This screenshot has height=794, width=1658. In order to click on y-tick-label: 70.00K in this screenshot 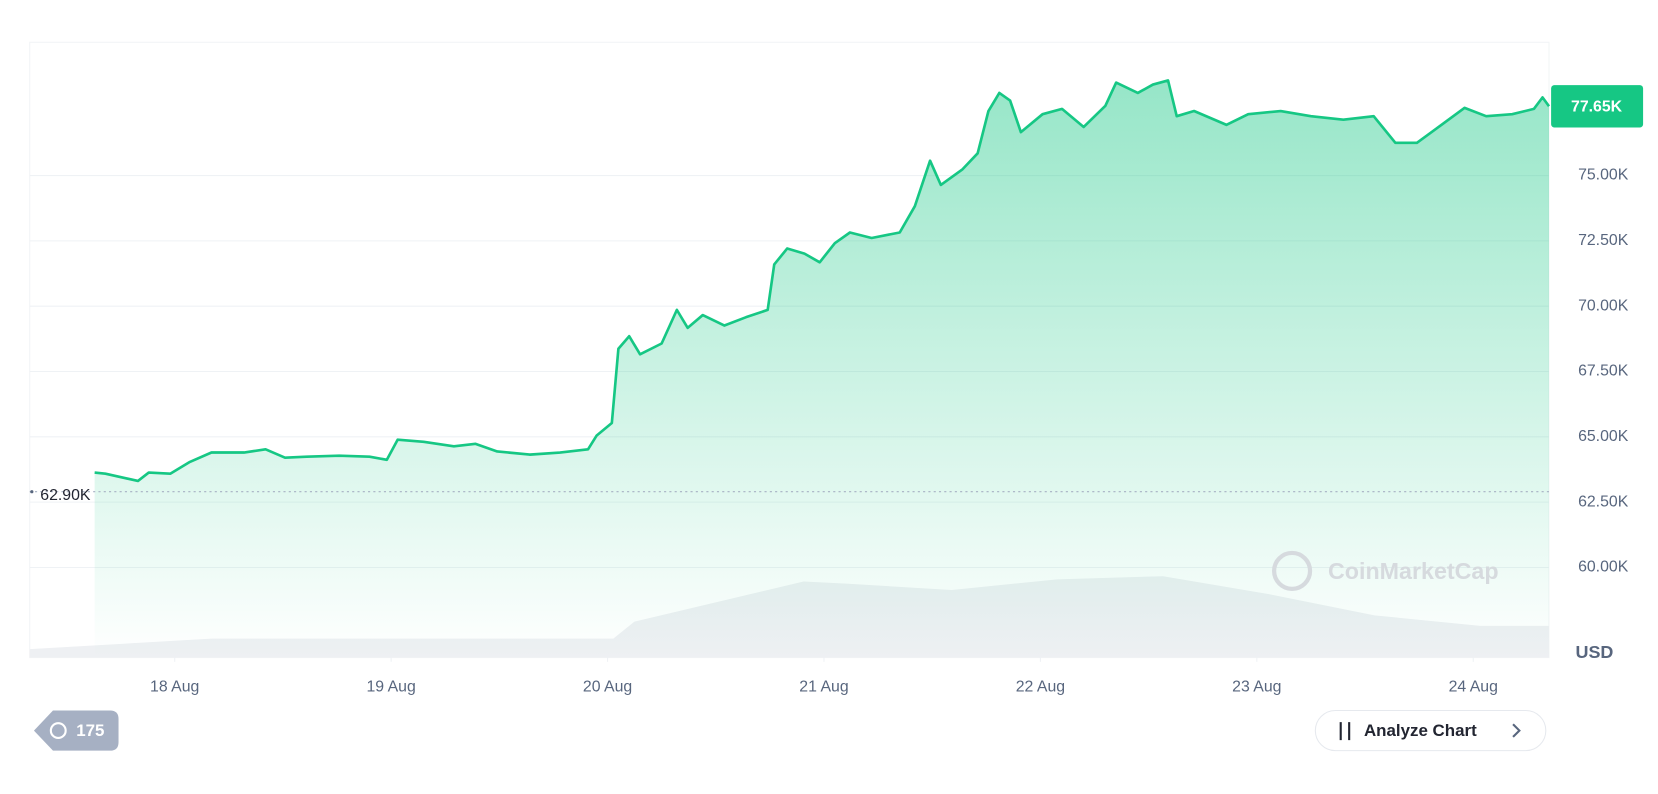, I will do `click(1603, 305)`.